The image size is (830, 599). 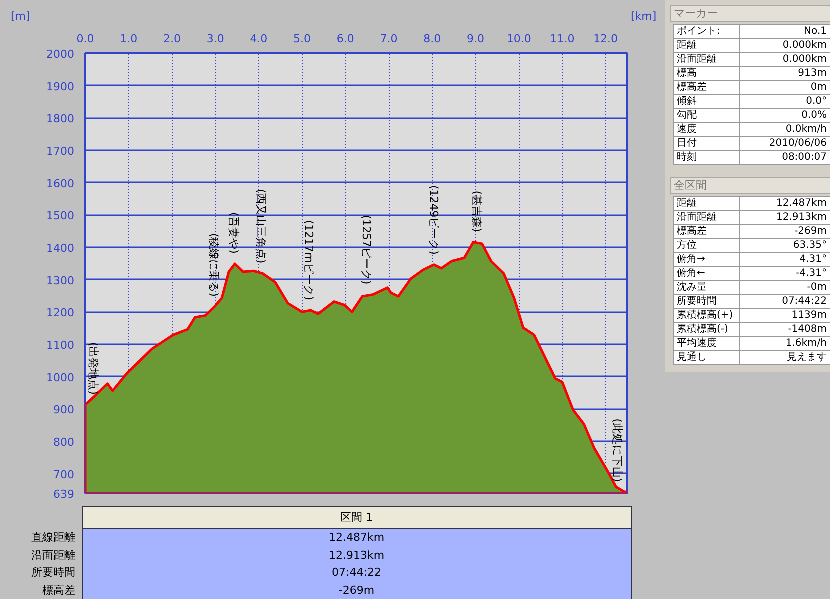 I want to click on text: ポイント:, so click(x=707, y=31).